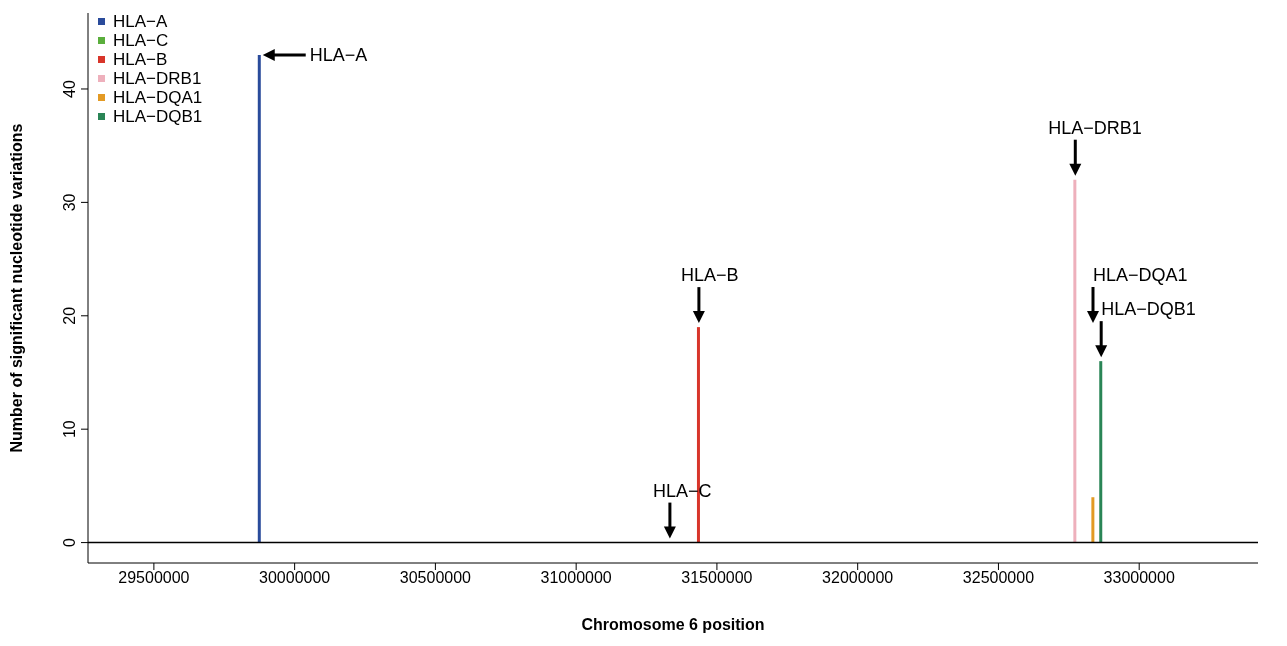 The image size is (1287, 646). Describe the element at coordinates (1139, 578) in the screenshot. I see `x-tick-label: 33000000` at that location.